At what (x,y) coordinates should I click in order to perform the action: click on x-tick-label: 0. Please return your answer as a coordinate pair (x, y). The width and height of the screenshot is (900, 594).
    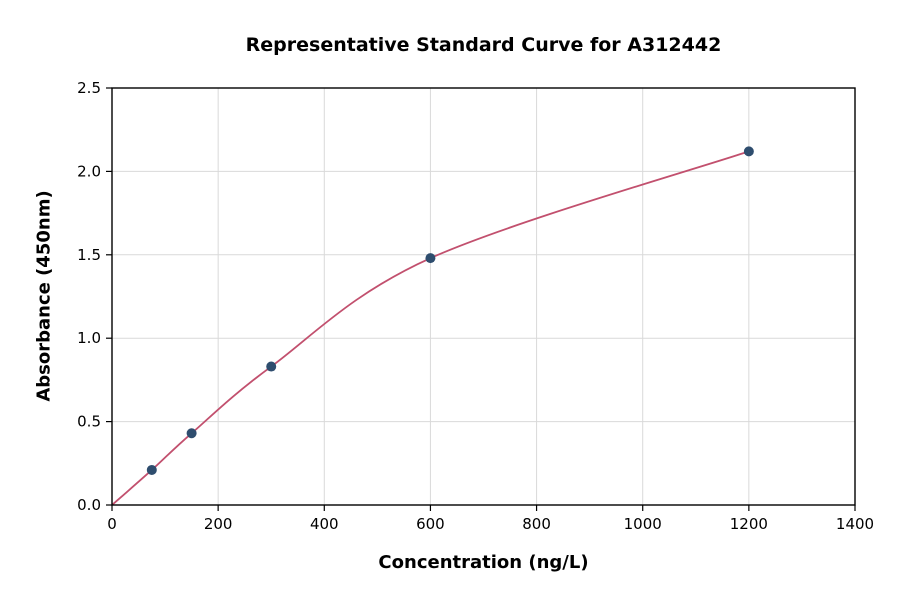
    Looking at the image, I should click on (112, 524).